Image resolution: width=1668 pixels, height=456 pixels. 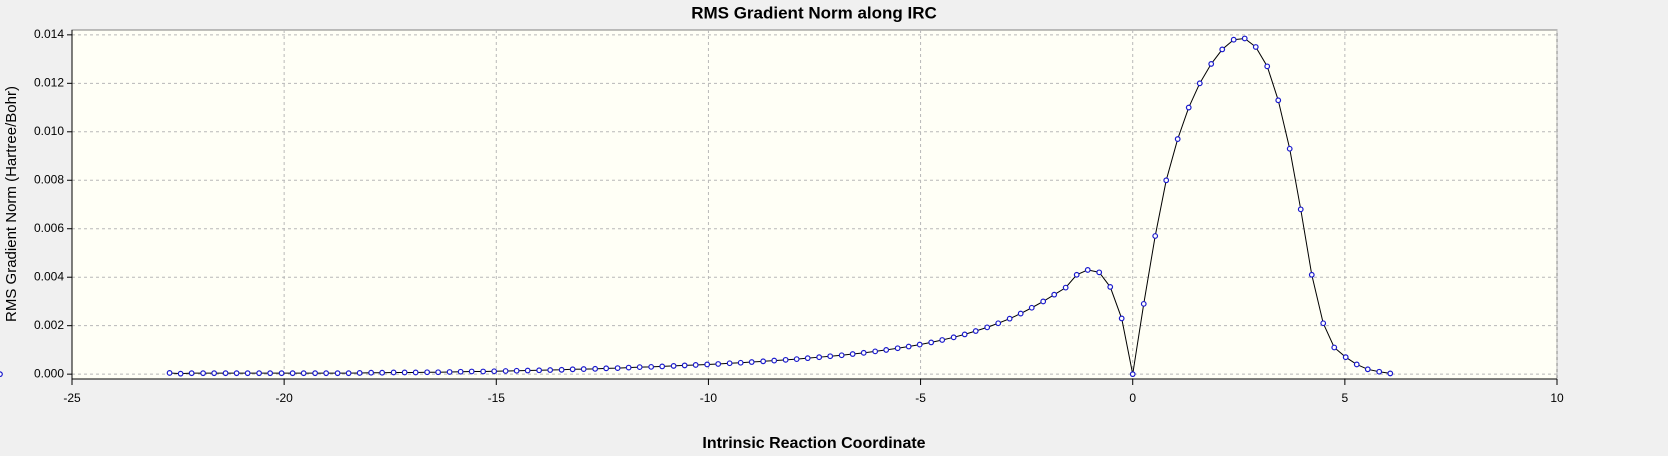 I want to click on x-axis-label: Intrinsic Reaction Coordinate, so click(x=813, y=443).